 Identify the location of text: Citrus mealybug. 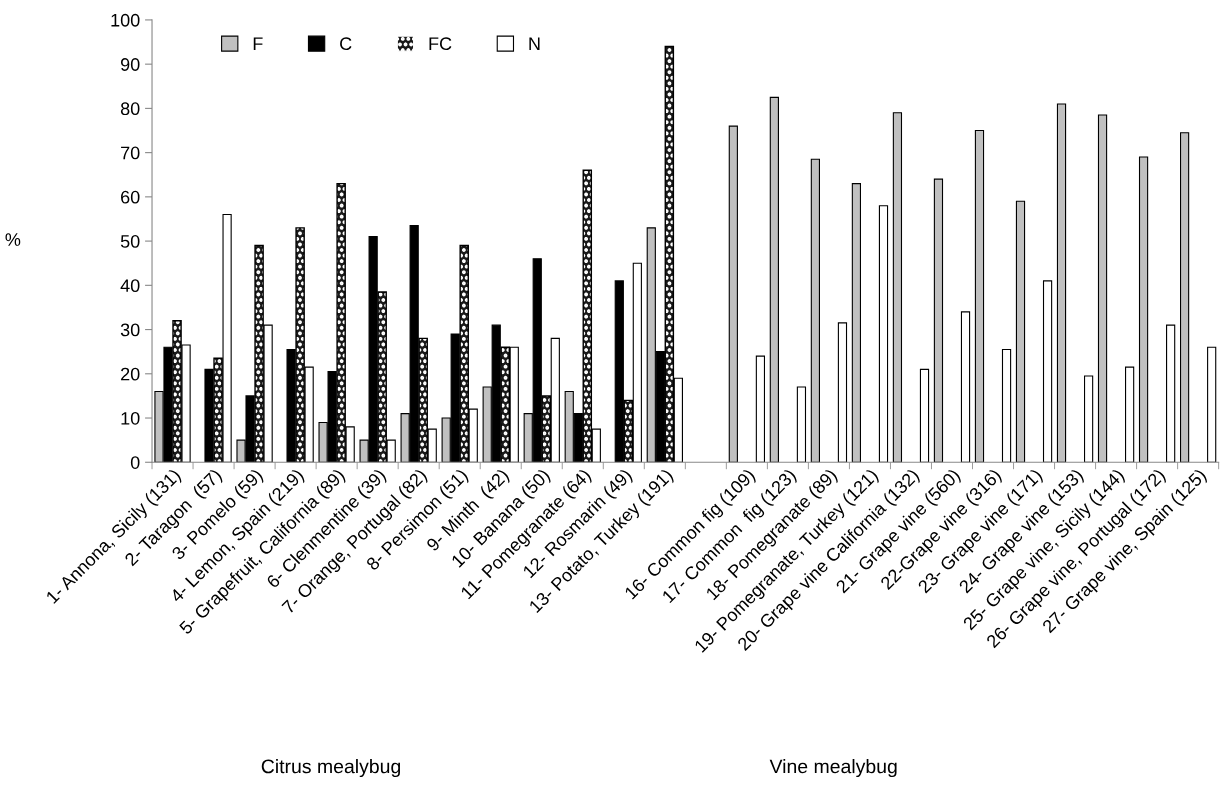
(331, 768).